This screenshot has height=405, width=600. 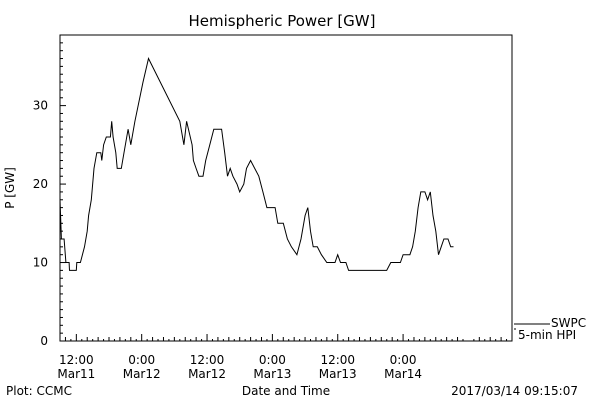 I want to click on y-axis-label: P [GW], so click(x=10, y=188).